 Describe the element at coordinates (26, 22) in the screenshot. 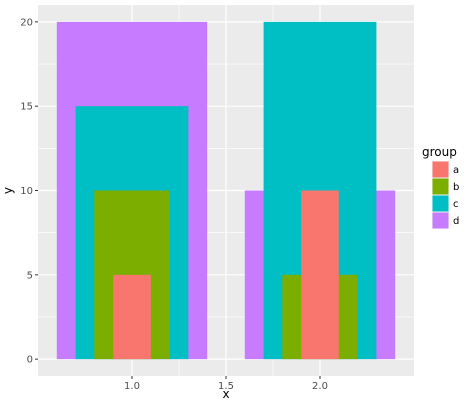

I see `y-tick-label: 20` at that location.